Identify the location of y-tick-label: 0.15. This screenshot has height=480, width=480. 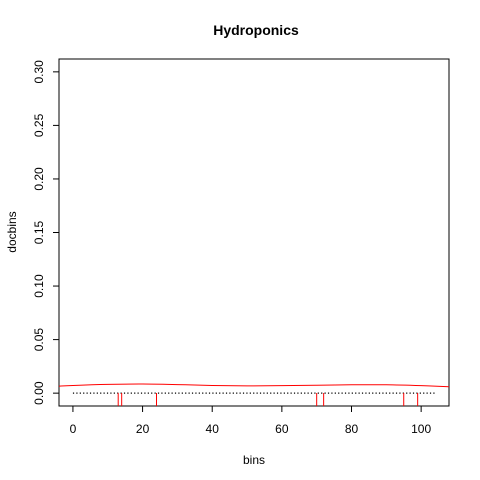
(39, 232).